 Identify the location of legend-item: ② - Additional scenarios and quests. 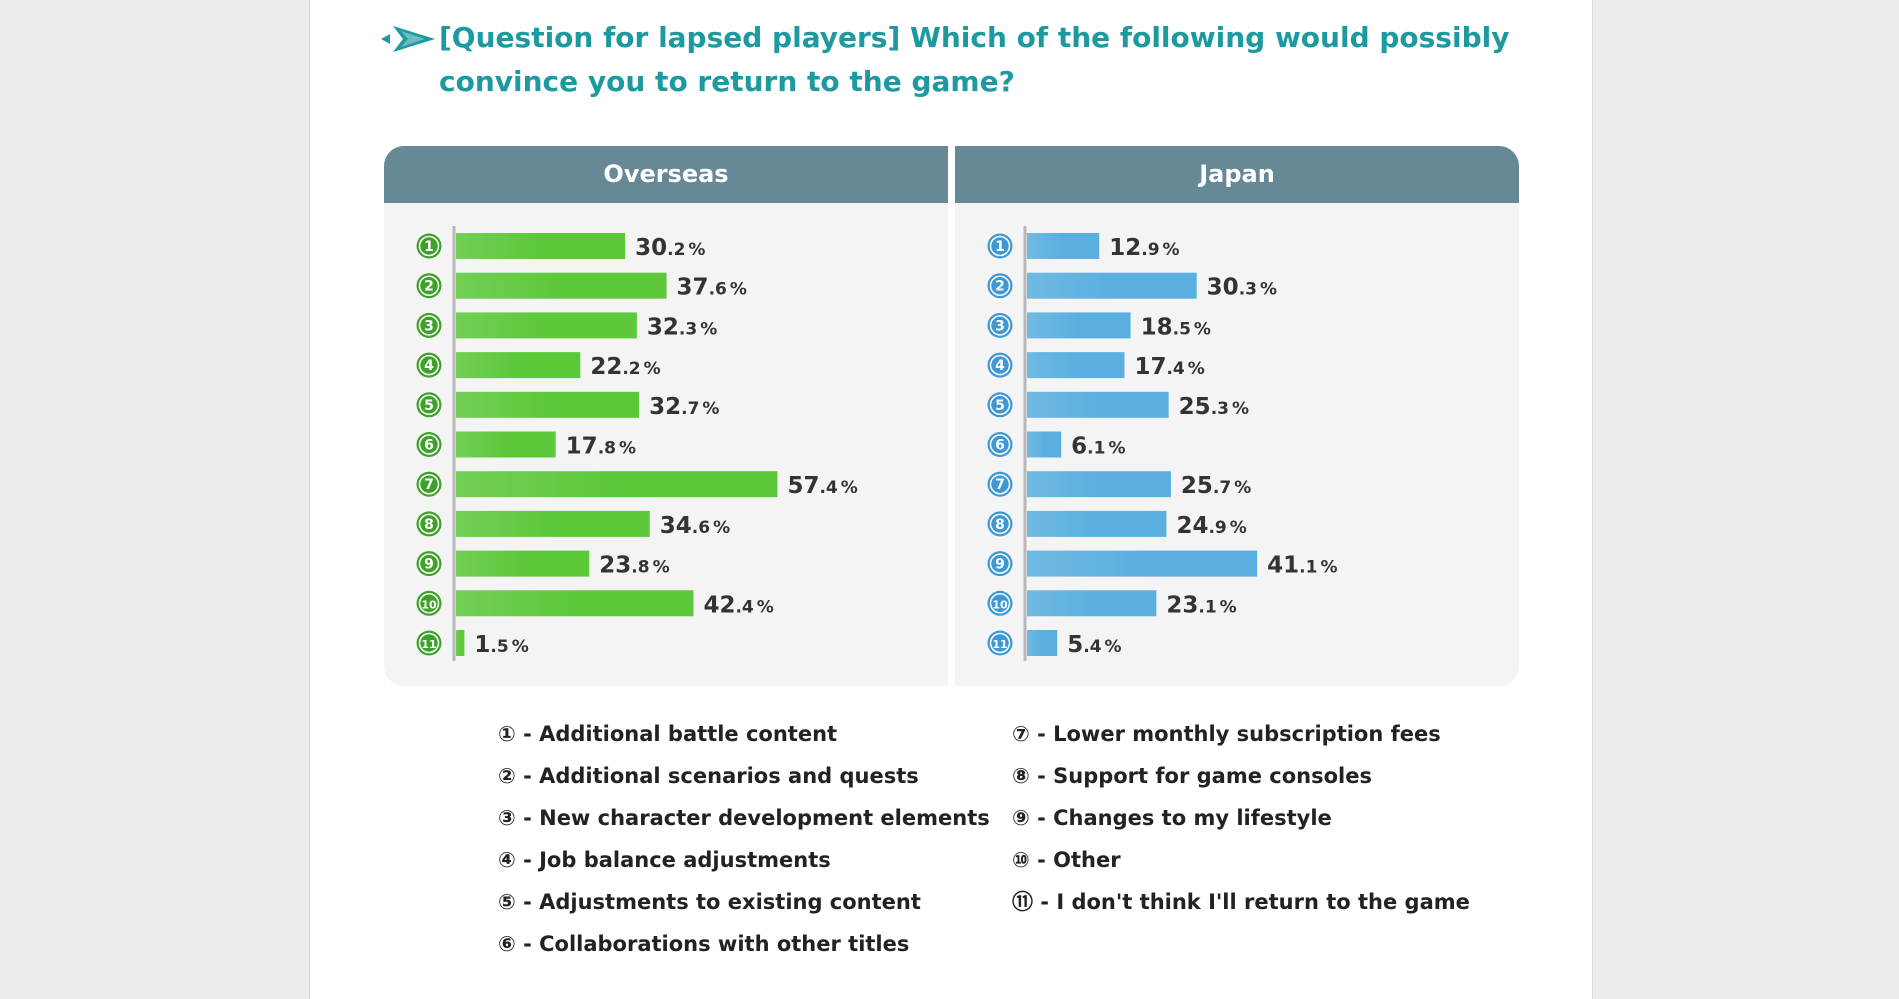
(708, 776).